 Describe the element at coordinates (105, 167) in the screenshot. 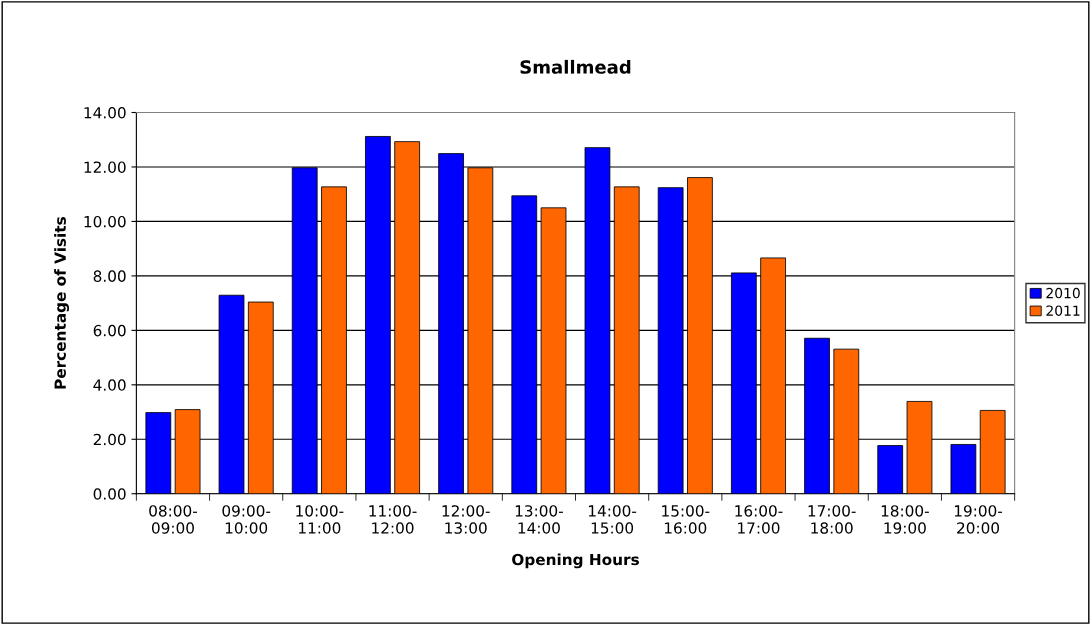

I see `y-tick-label: 12.00` at that location.